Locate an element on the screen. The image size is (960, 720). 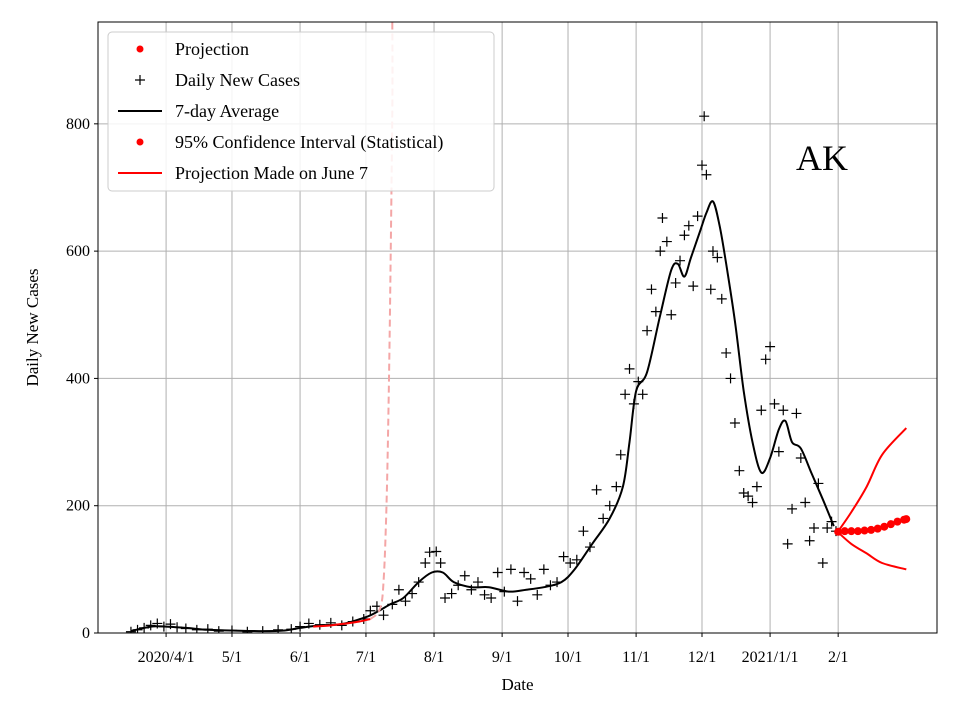
legend-label: 7-day Average is located at coordinates (227, 111).